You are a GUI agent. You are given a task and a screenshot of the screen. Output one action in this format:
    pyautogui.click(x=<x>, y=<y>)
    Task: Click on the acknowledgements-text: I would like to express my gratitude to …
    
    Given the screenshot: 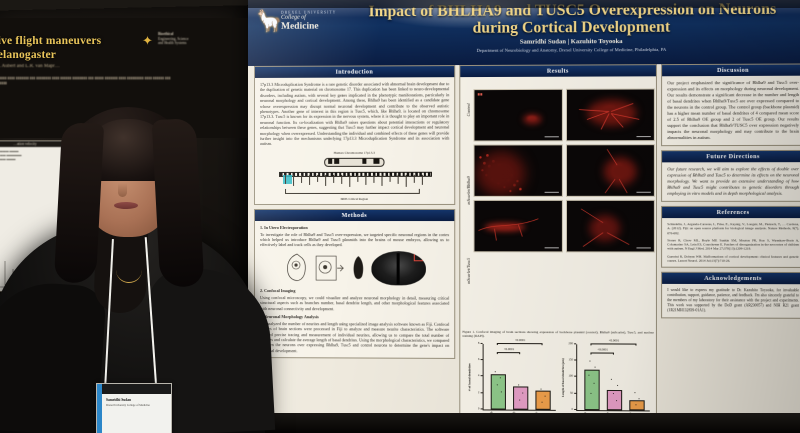 What is the action you would take?
    pyautogui.click(x=733, y=300)
    